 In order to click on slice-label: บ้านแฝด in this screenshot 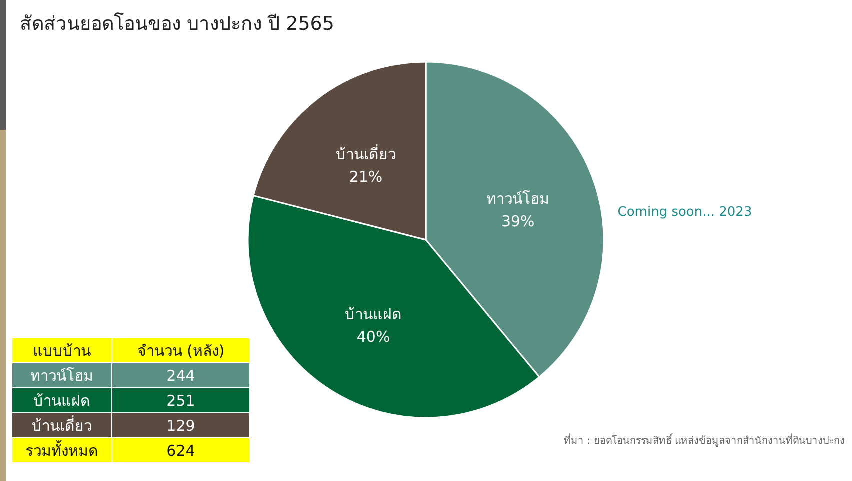, I will do `click(373, 315)`.